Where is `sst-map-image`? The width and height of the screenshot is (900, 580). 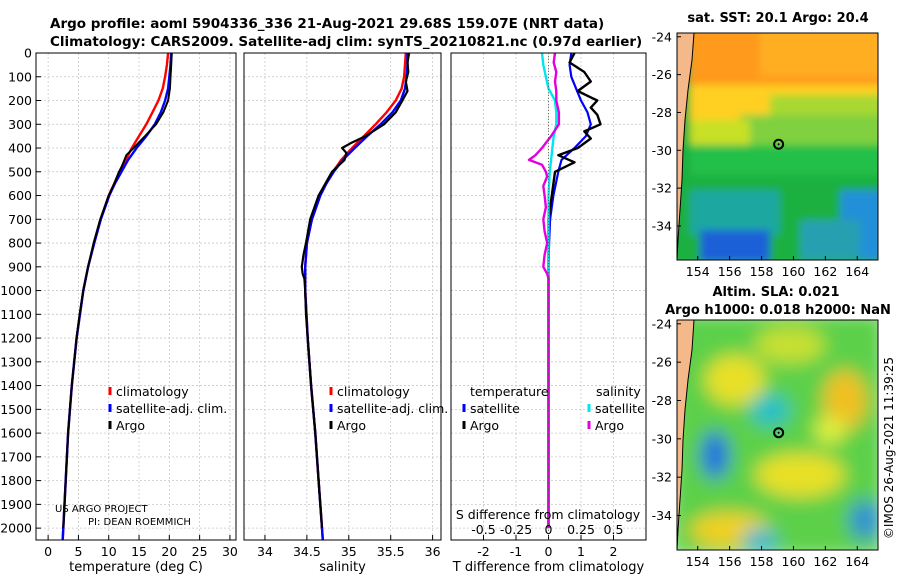 sst-map-image is located at coordinates (777, 146).